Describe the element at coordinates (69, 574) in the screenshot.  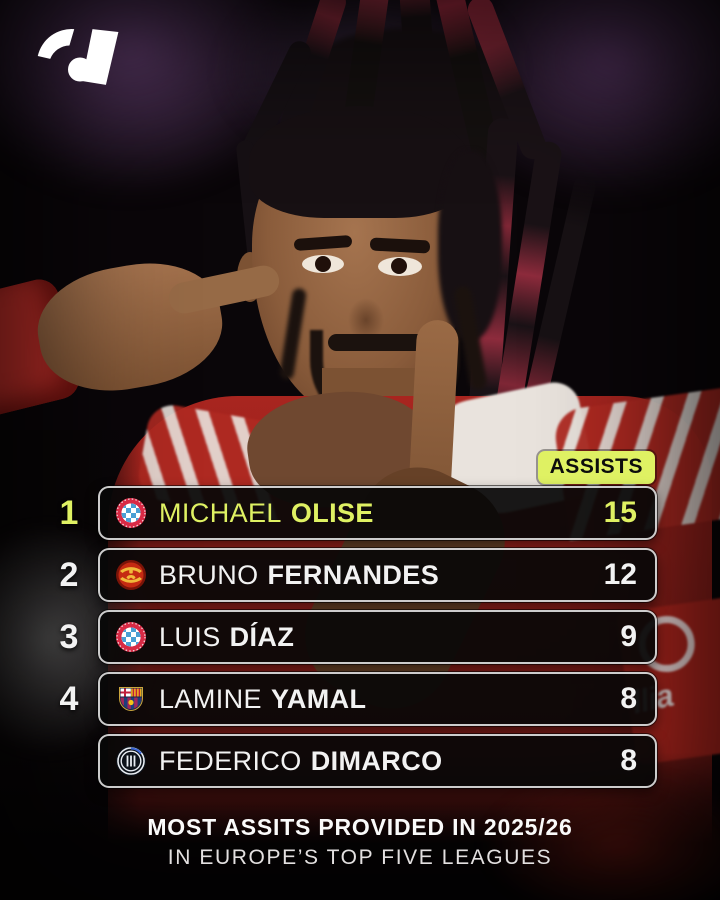
I see `rank-number: 2` at that location.